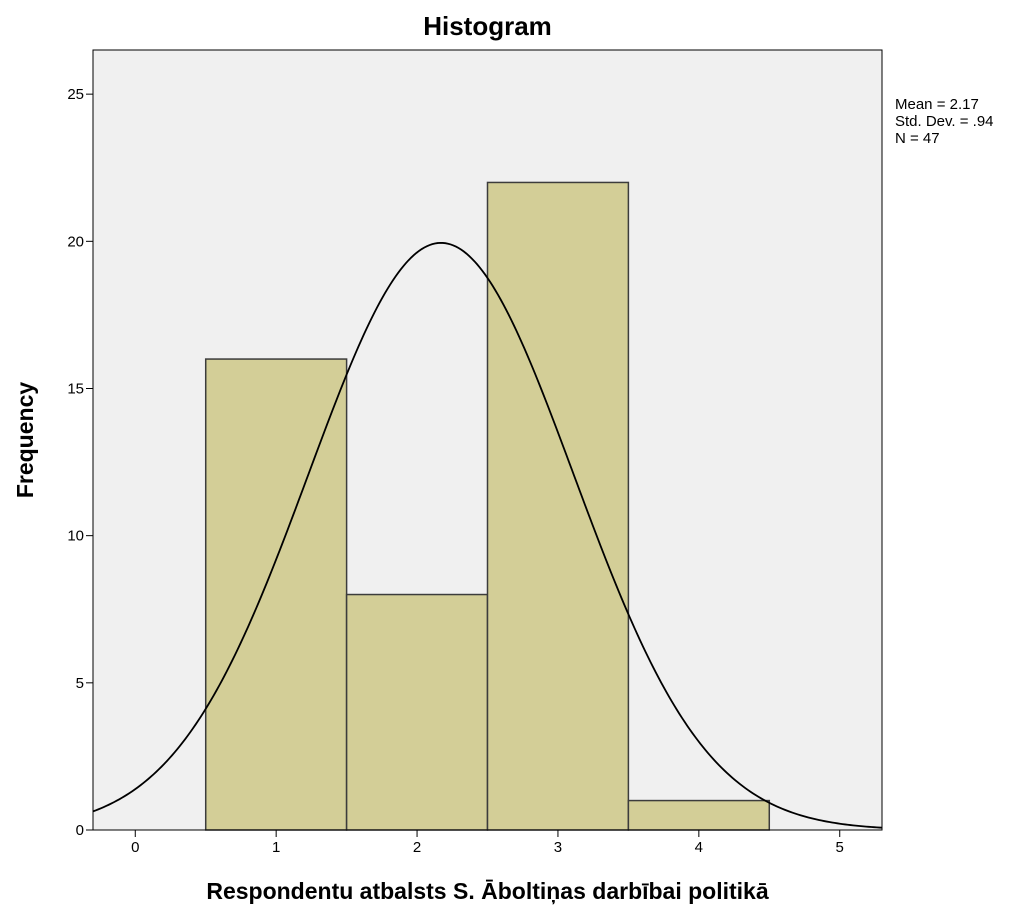 This screenshot has width=1034, height=915. I want to click on x-tick-label: 2, so click(417, 847).